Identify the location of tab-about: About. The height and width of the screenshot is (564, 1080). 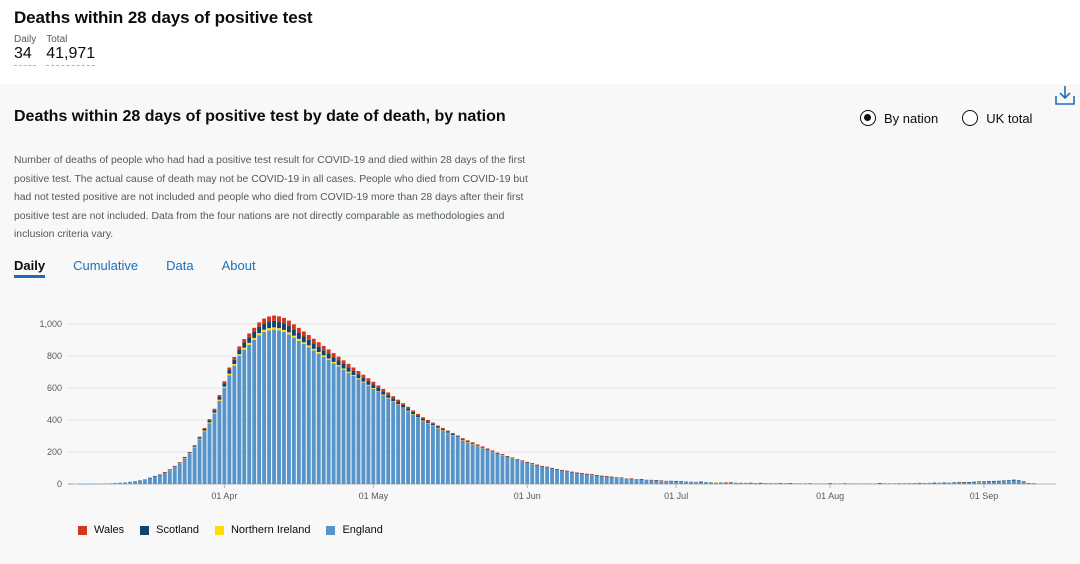
(238, 265).